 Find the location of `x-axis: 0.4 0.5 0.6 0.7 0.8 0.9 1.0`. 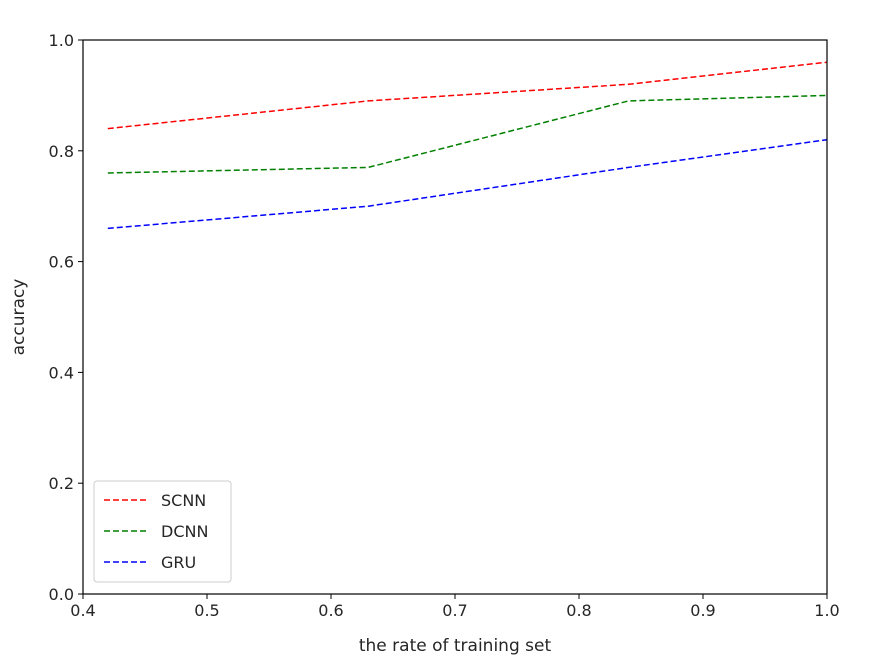

x-axis: 0.4 0.5 0.6 0.7 0.8 0.9 1.0 is located at coordinates (455, 607).